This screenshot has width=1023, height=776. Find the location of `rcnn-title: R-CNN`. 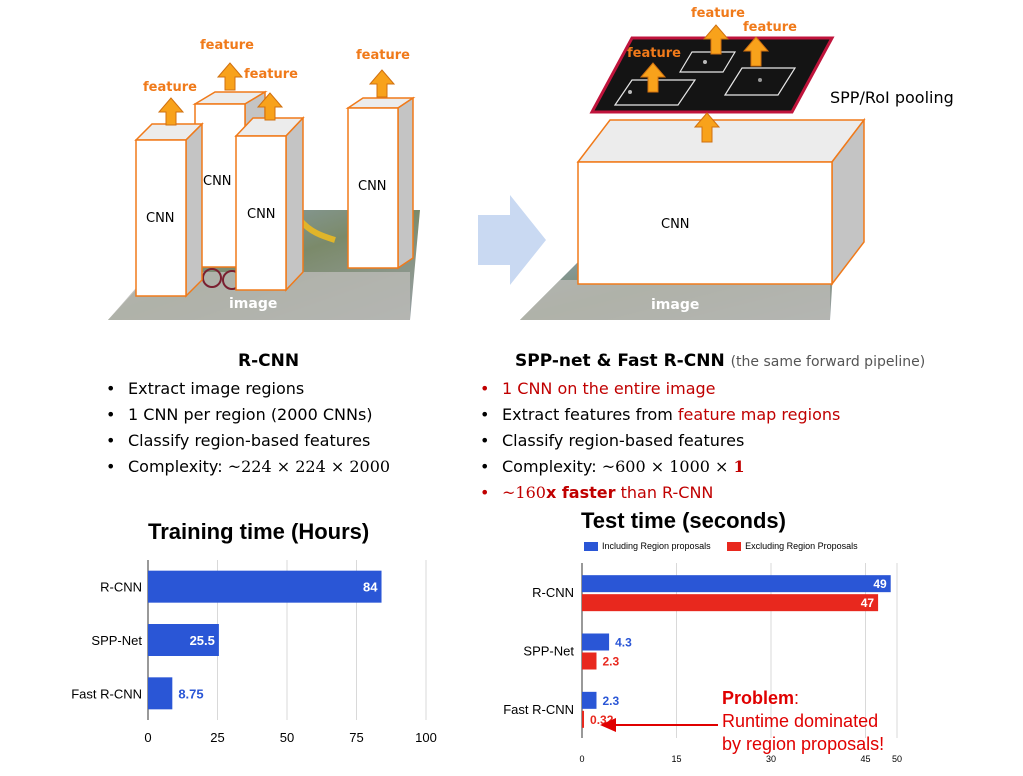

rcnn-title: R-CNN is located at coordinates (269, 361).